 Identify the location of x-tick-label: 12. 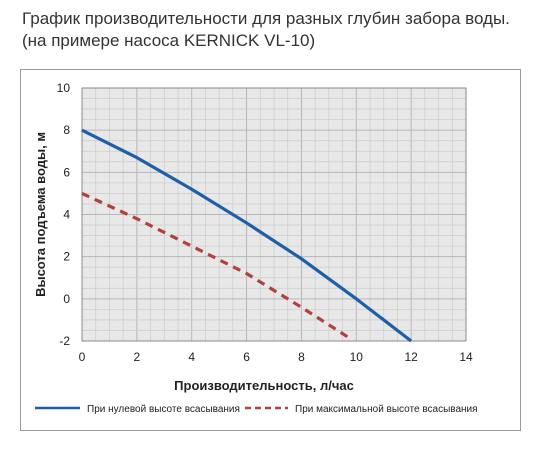
(411, 357).